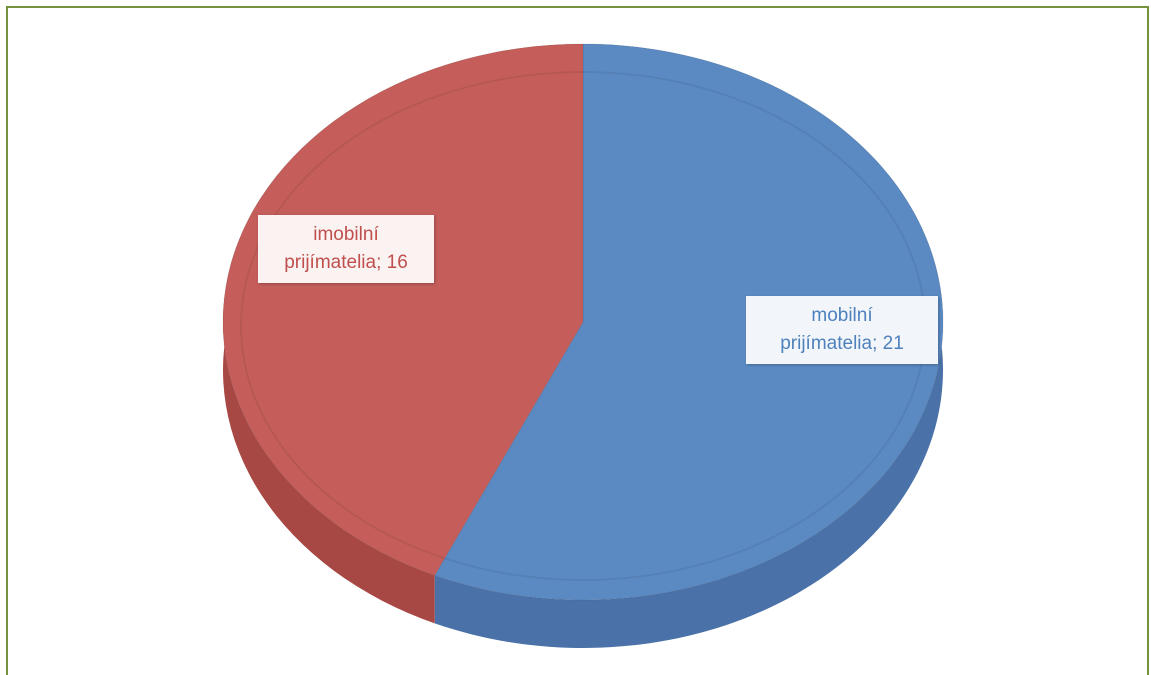 Image resolution: width=1151 pixels, height=675 pixels. I want to click on data-label-mobilni-line1: mobilní, so click(842, 315).